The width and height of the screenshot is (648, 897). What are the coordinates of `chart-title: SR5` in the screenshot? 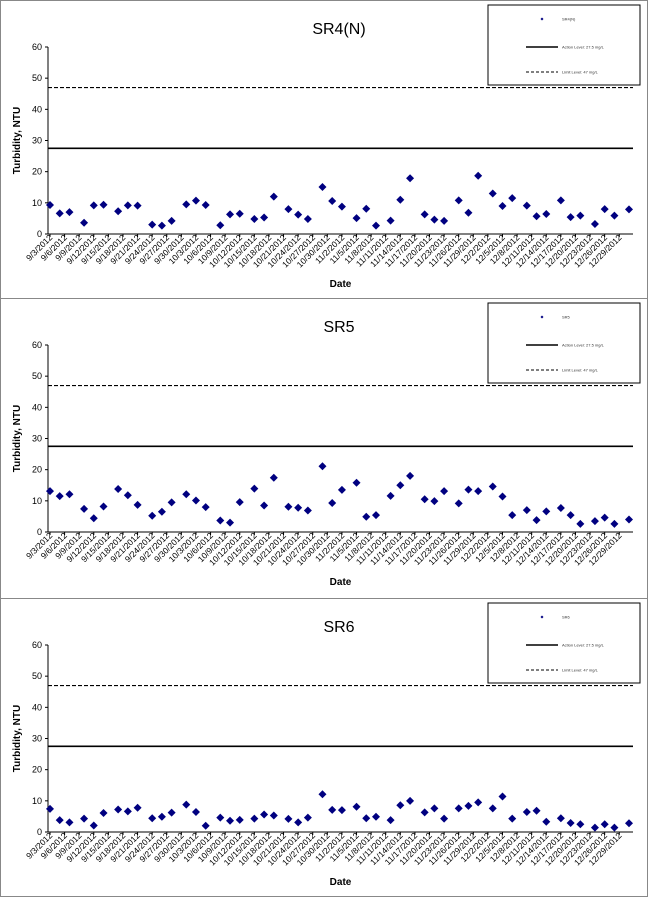 It's located at (338, 327).